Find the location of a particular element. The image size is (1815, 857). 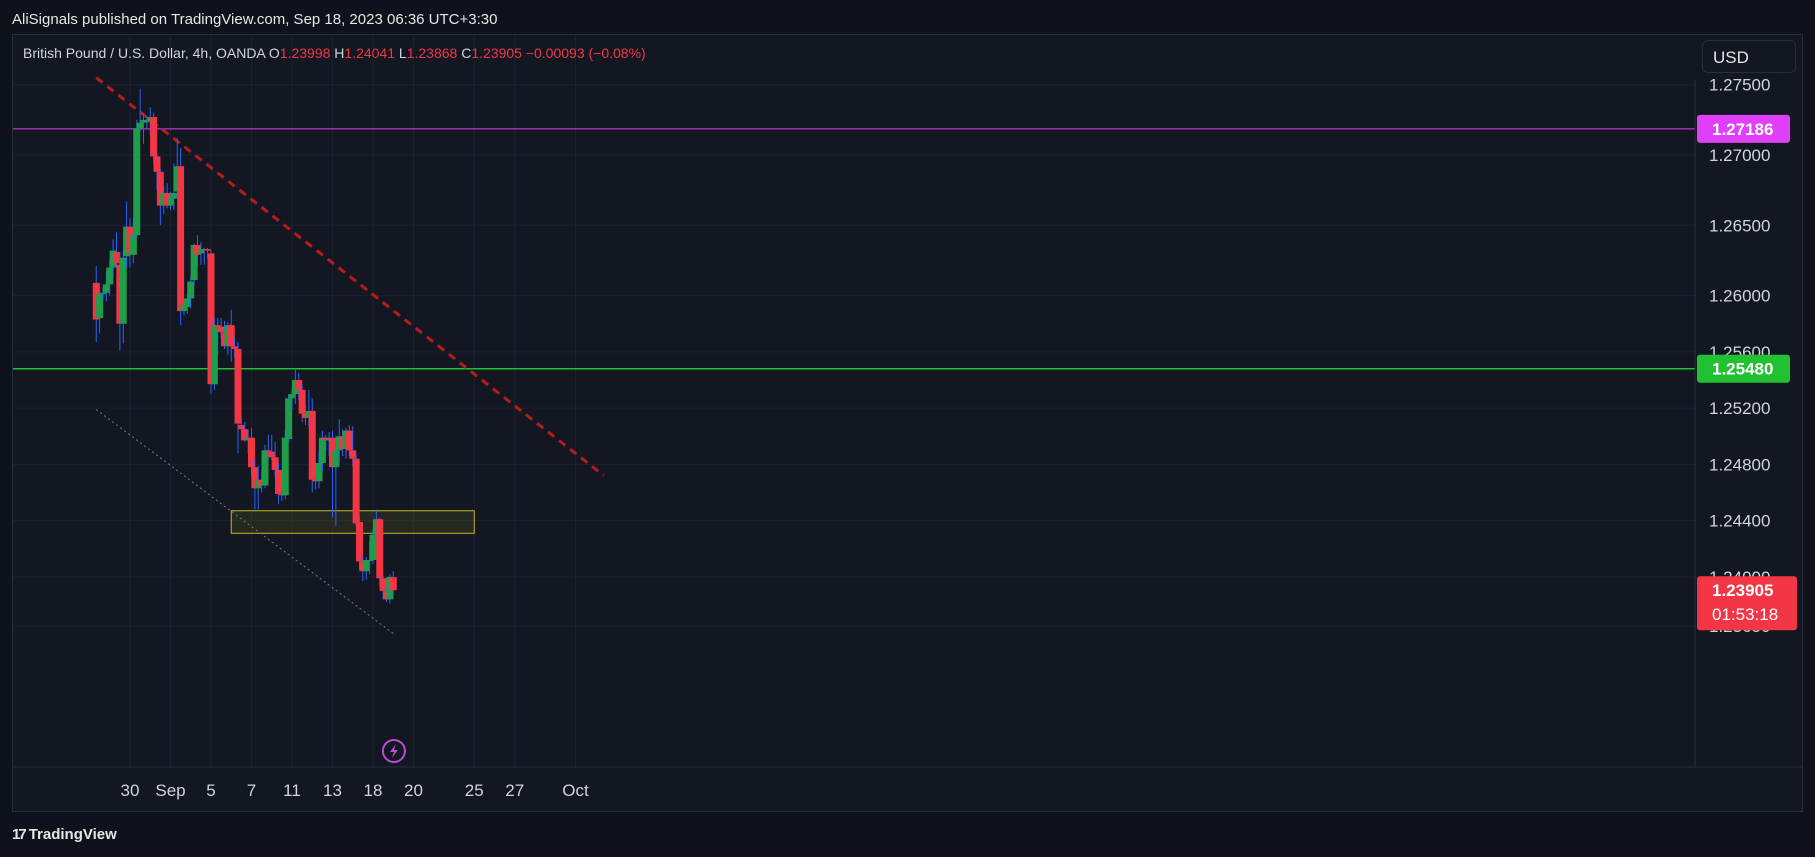

support-price-label: 1.25480 is located at coordinates (1742, 369).